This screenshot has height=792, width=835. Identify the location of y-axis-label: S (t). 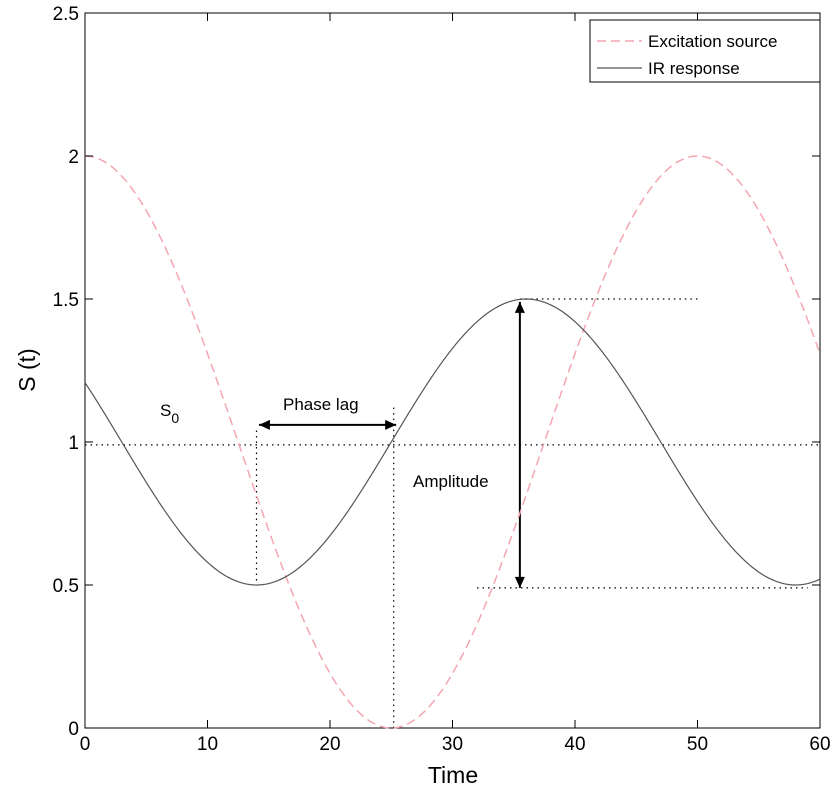
(27, 369).